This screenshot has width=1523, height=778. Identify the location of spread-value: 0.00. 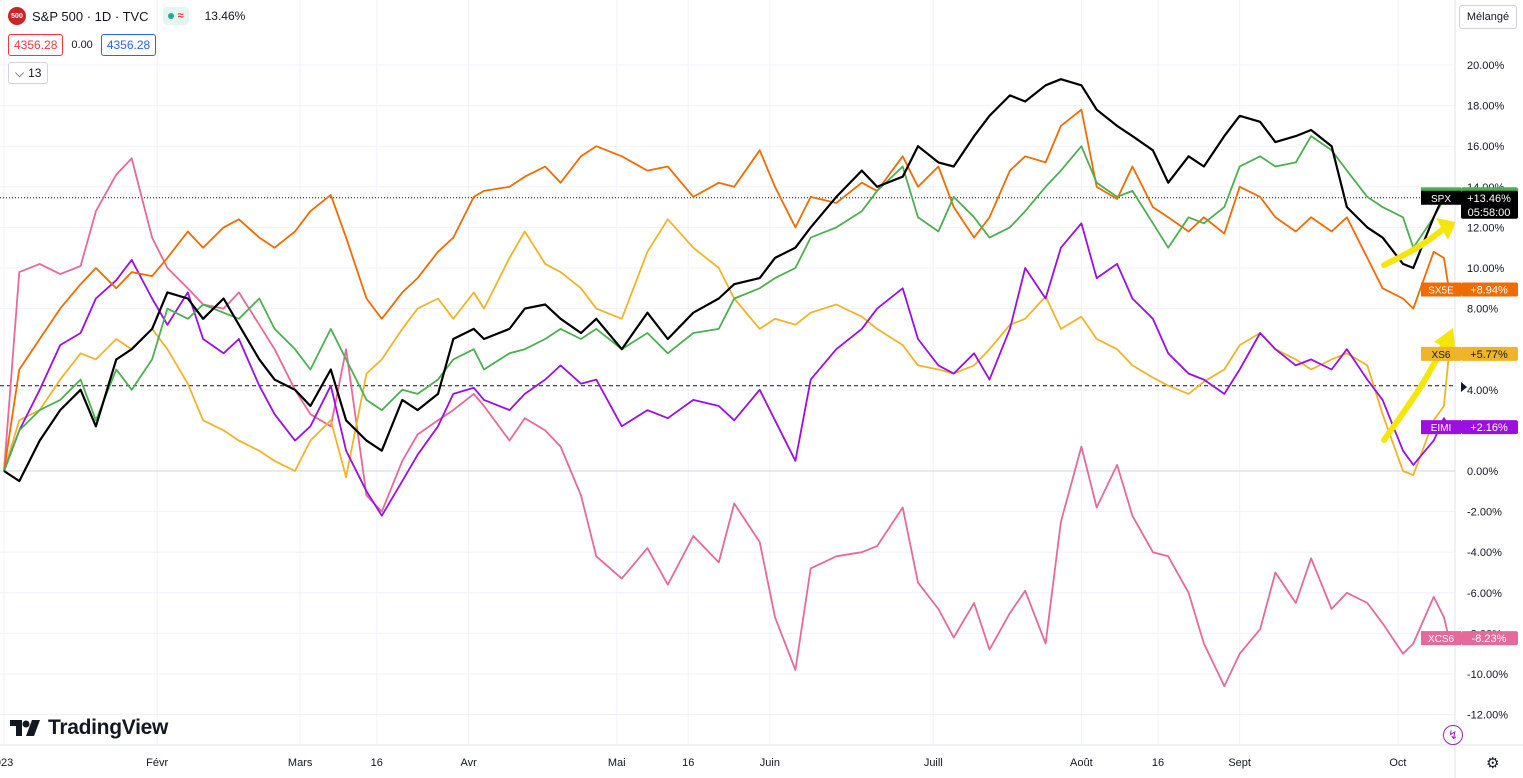
(82, 45).